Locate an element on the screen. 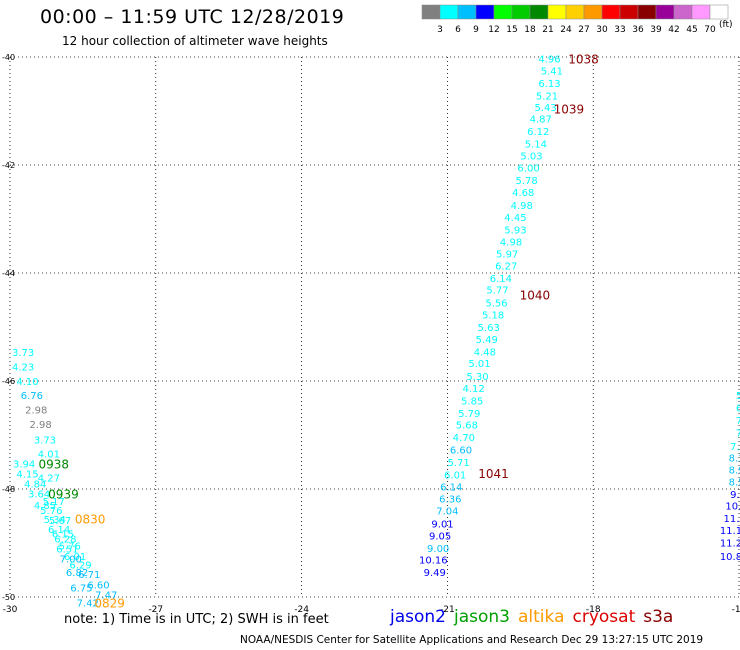  swh-value: 5 is located at coordinates (738, 396).